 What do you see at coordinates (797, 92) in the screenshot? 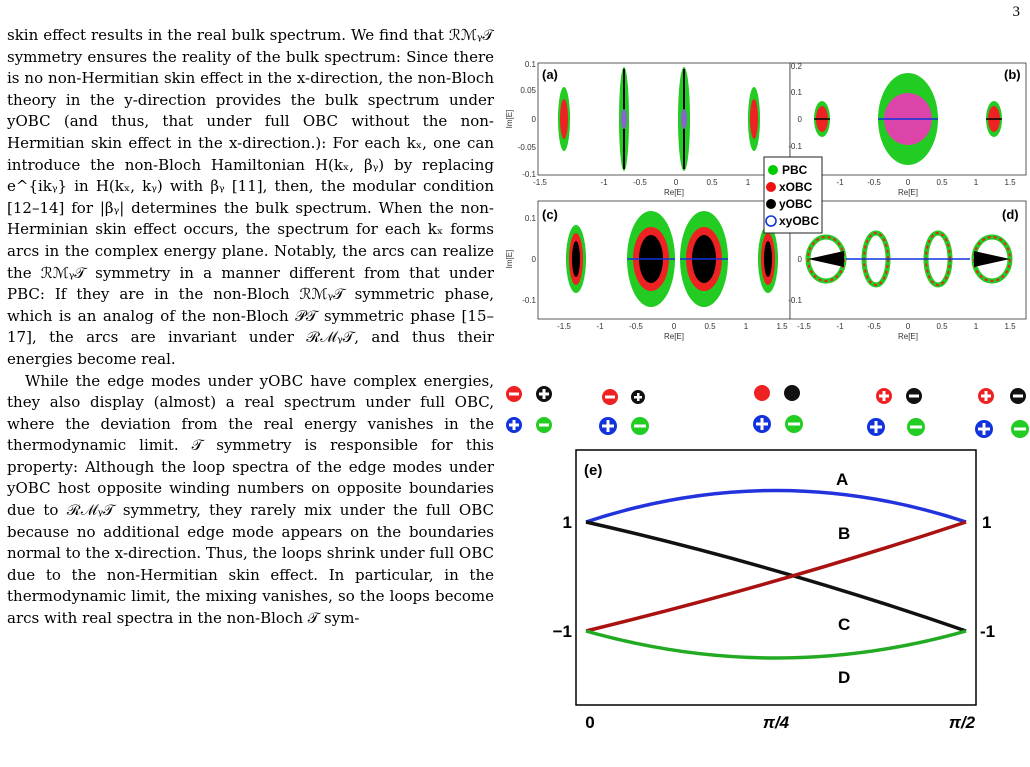
I see `b-ytick-2: 0.1` at bounding box center [797, 92].